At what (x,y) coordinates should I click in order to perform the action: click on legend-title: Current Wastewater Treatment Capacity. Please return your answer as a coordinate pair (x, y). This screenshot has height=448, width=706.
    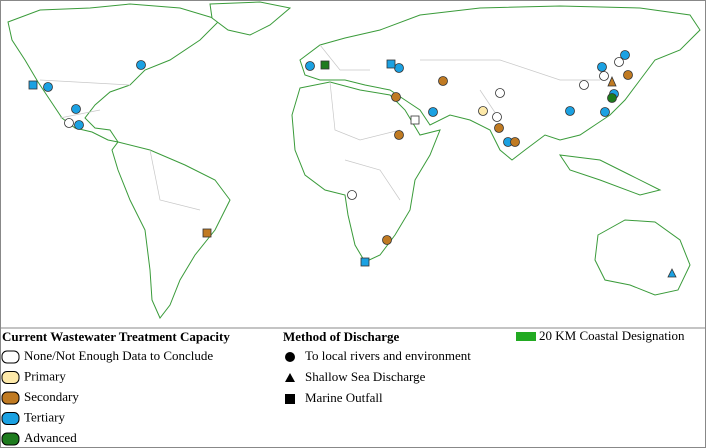
    Looking at the image, I should click on (116, 336).